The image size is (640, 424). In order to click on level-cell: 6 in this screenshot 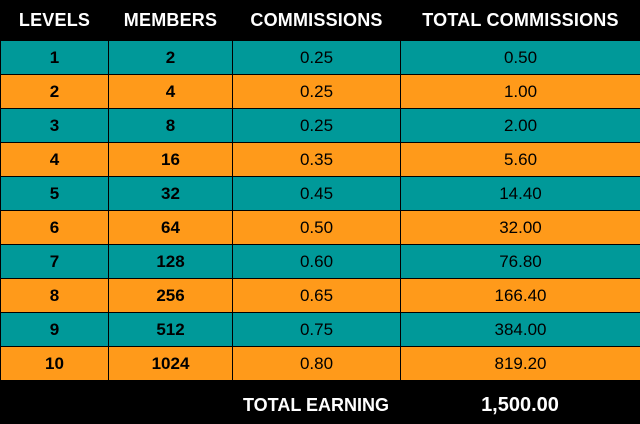, I will do `click(54, 227)`.